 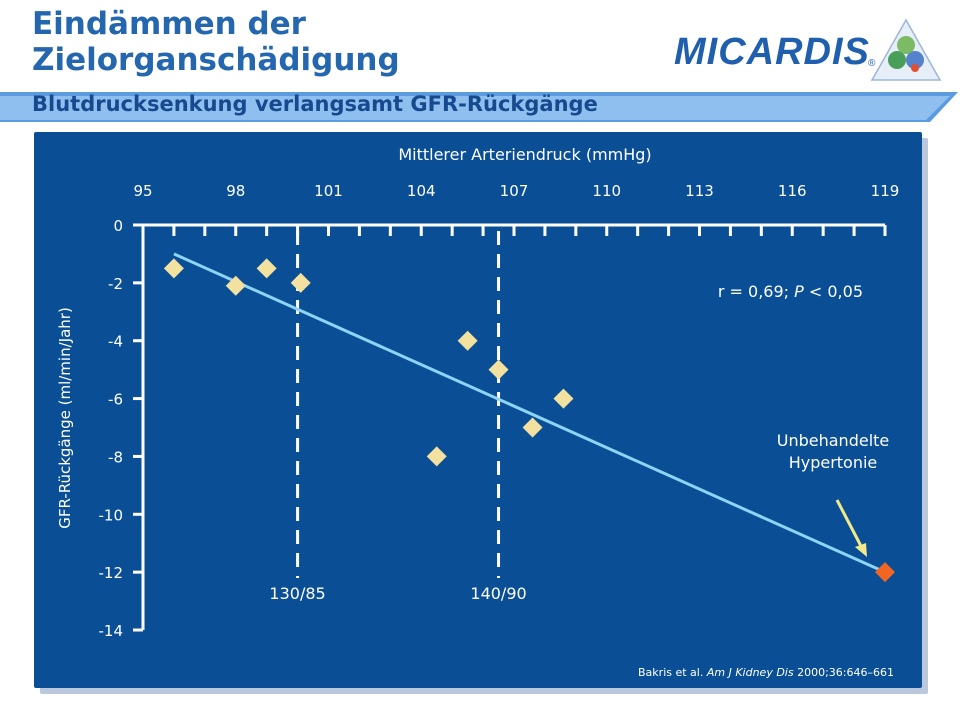 I want to click on logo-triangle-icon, so click(x=906, y=49).